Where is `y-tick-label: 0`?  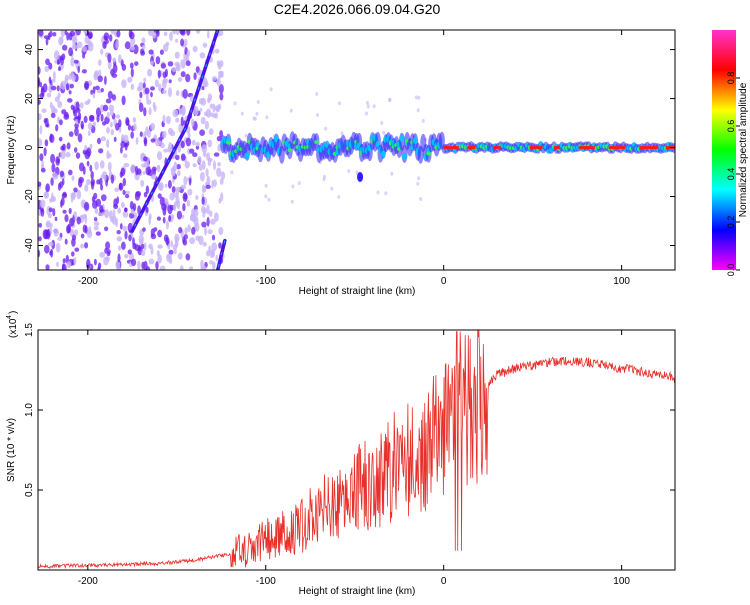 y-tick-label: 0 is located at coordinates (29, 147).